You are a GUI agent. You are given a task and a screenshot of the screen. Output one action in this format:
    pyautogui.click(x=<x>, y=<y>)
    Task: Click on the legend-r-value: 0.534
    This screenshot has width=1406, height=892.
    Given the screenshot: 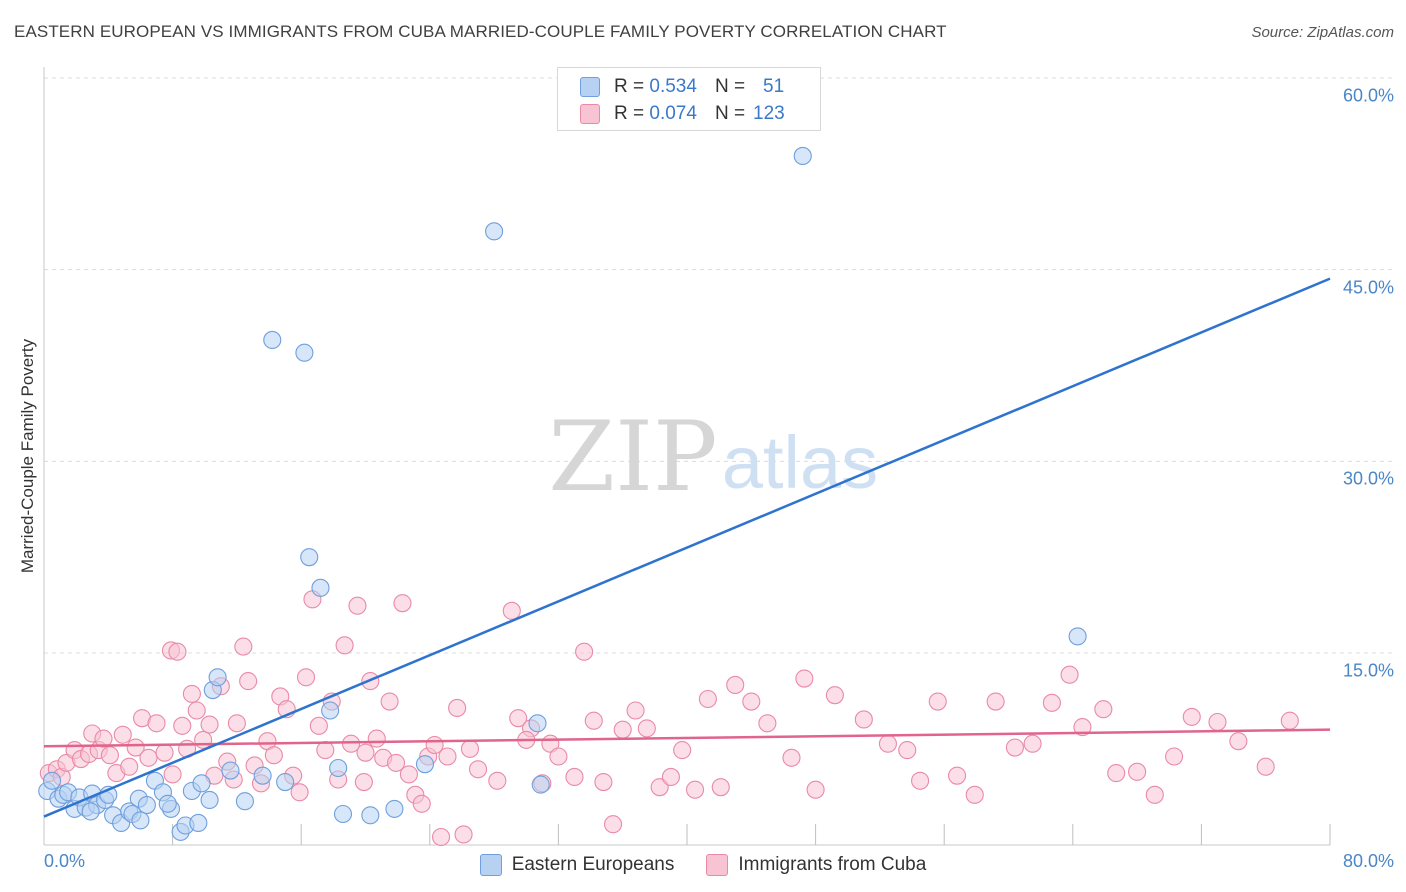 What is the action you would take?
    pyautogui.click(x=673, y=86)
    